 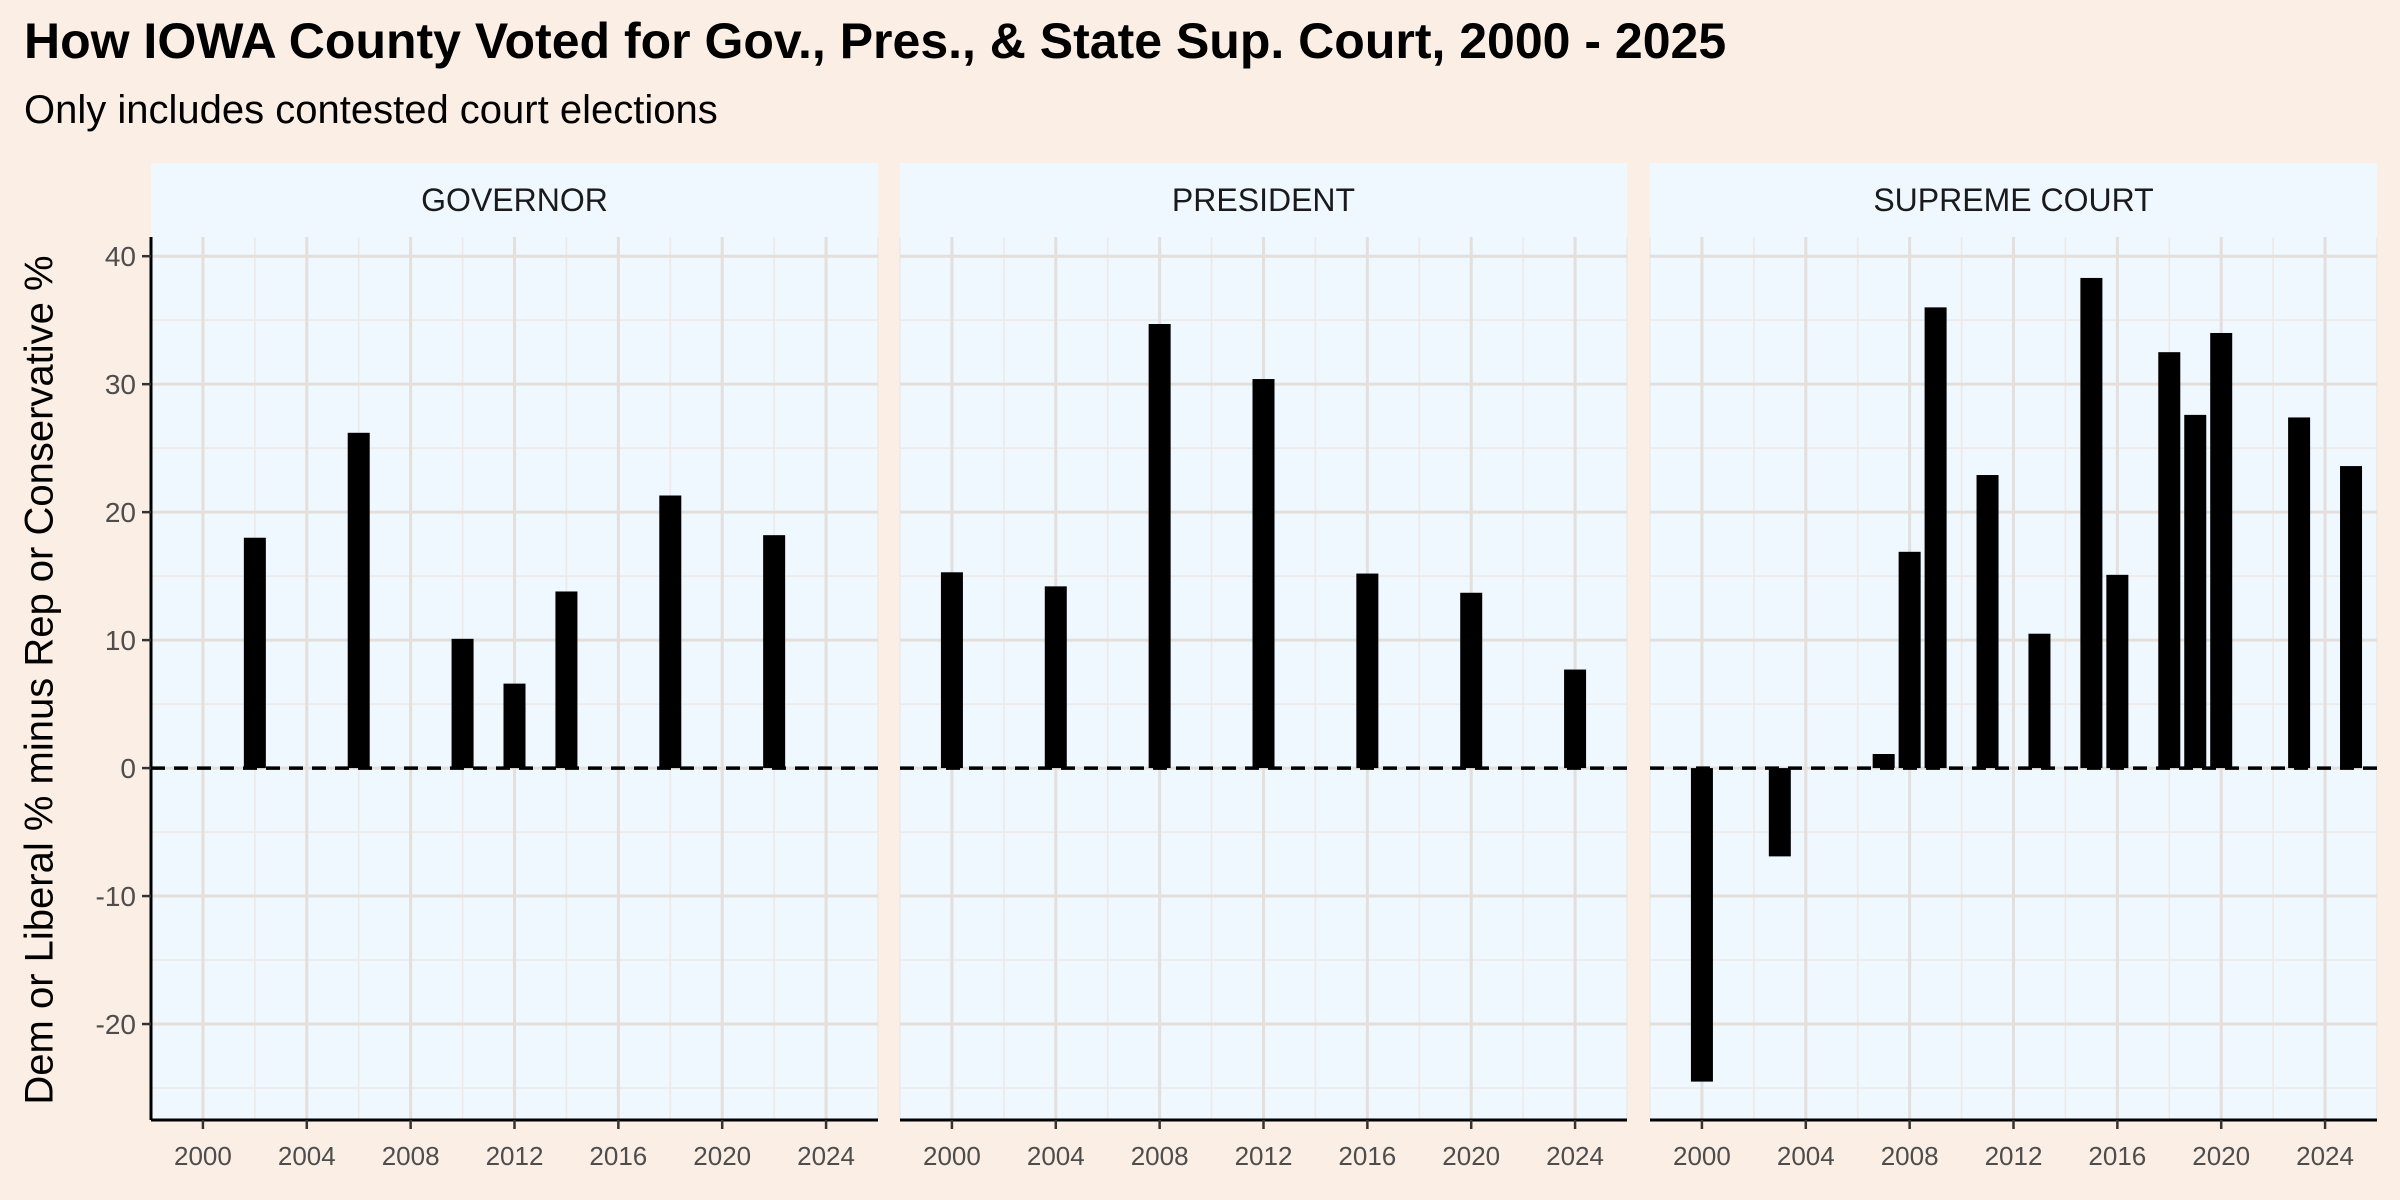 I want to click on y-tick-label: -10, so click(x=116, y=896).